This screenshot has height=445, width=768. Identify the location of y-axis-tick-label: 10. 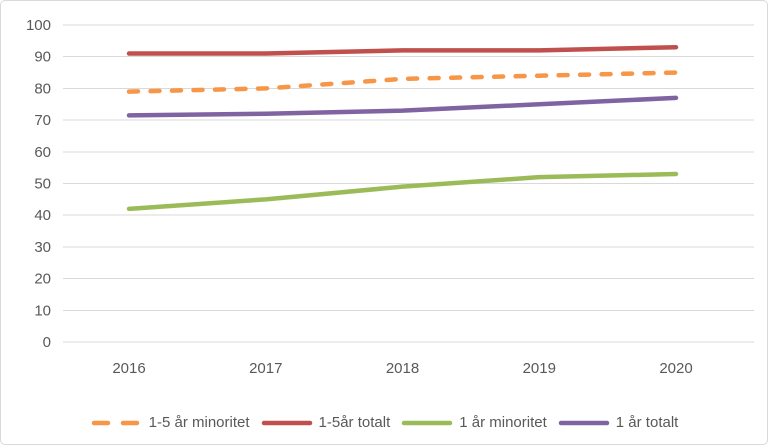
(42, 310).